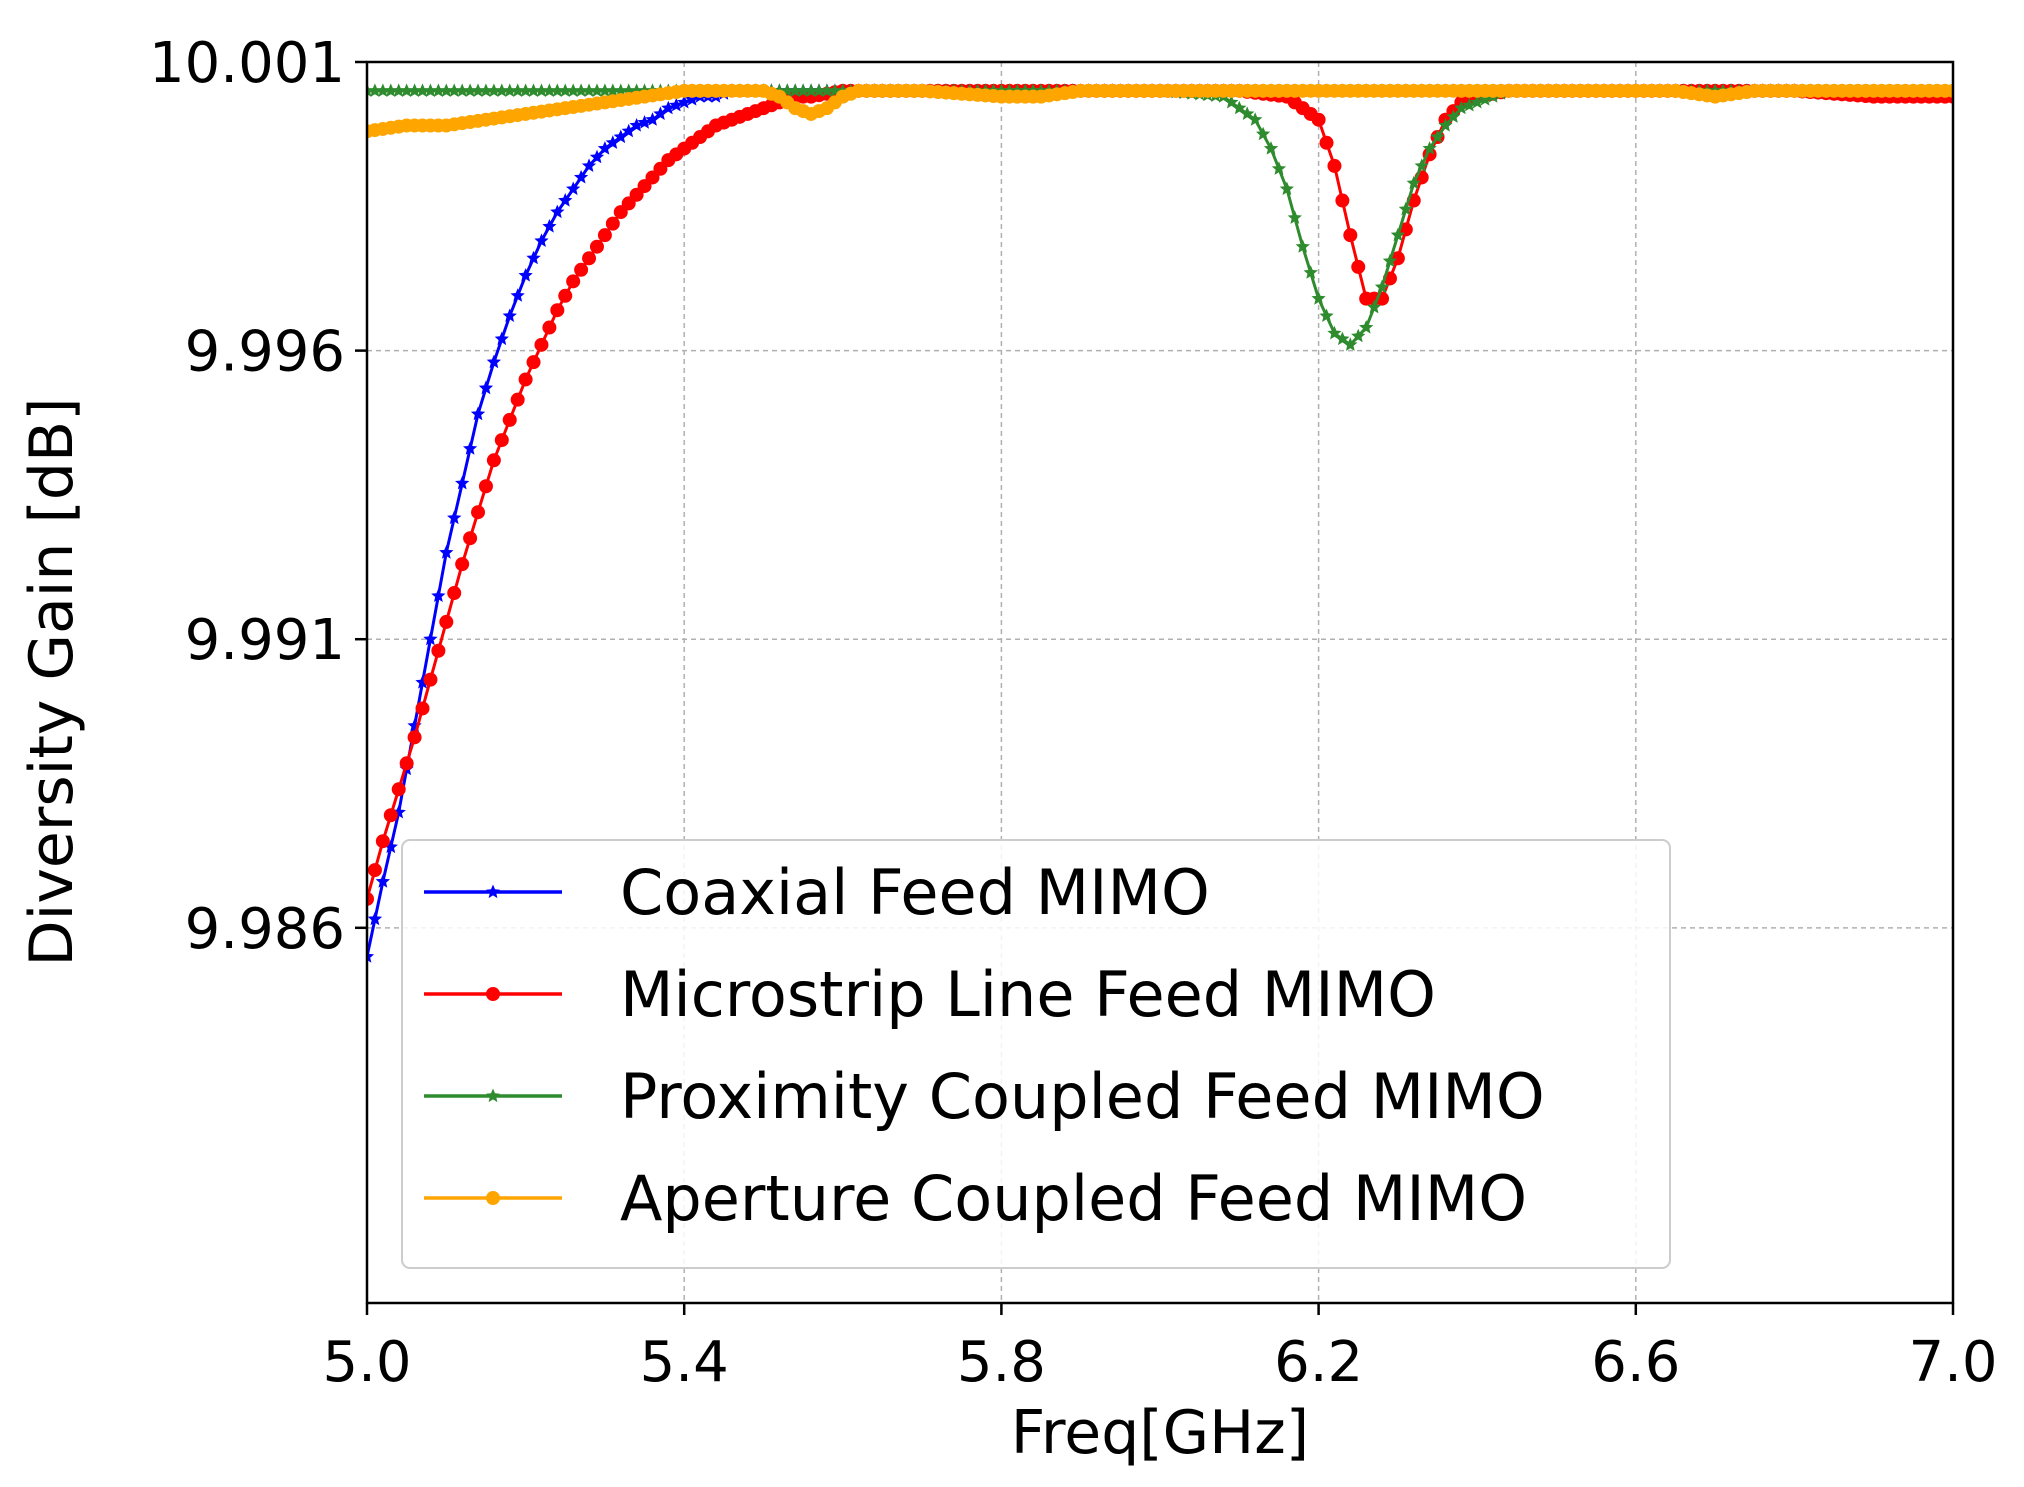 The image size is (2024, 1487). What do you see at coordinates (1318, 1362) in the screenshot?
I see `x-tick-label: 6.2` at bounding box center [1318, 1362].